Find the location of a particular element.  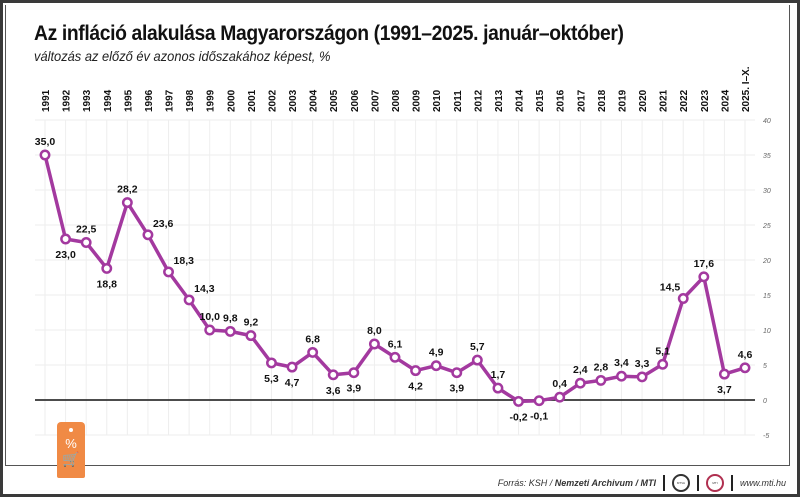

x-tick-label: 1991 is located at coordinates (46, 100).